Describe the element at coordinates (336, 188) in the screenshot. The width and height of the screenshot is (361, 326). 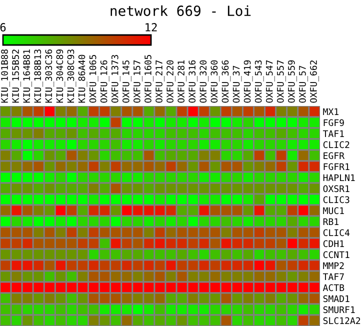
I see `y-tick-label: OXSR1` at that location.